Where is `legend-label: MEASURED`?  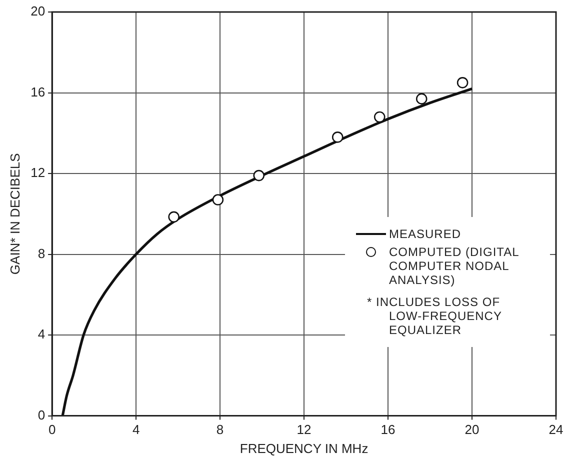
legend-label: MEASURED is located at coordinates (425, 234).